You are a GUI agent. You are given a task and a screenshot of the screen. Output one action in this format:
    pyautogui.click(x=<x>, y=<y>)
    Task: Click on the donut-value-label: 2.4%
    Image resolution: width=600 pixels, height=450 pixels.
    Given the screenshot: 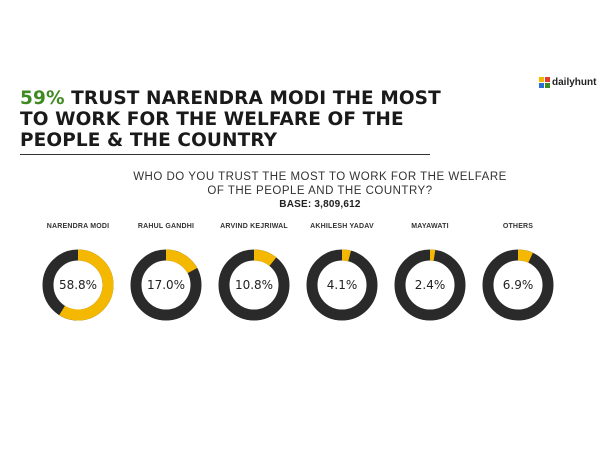 What is the action you would take?
    pyautogui.click(x=430, y=285)
    